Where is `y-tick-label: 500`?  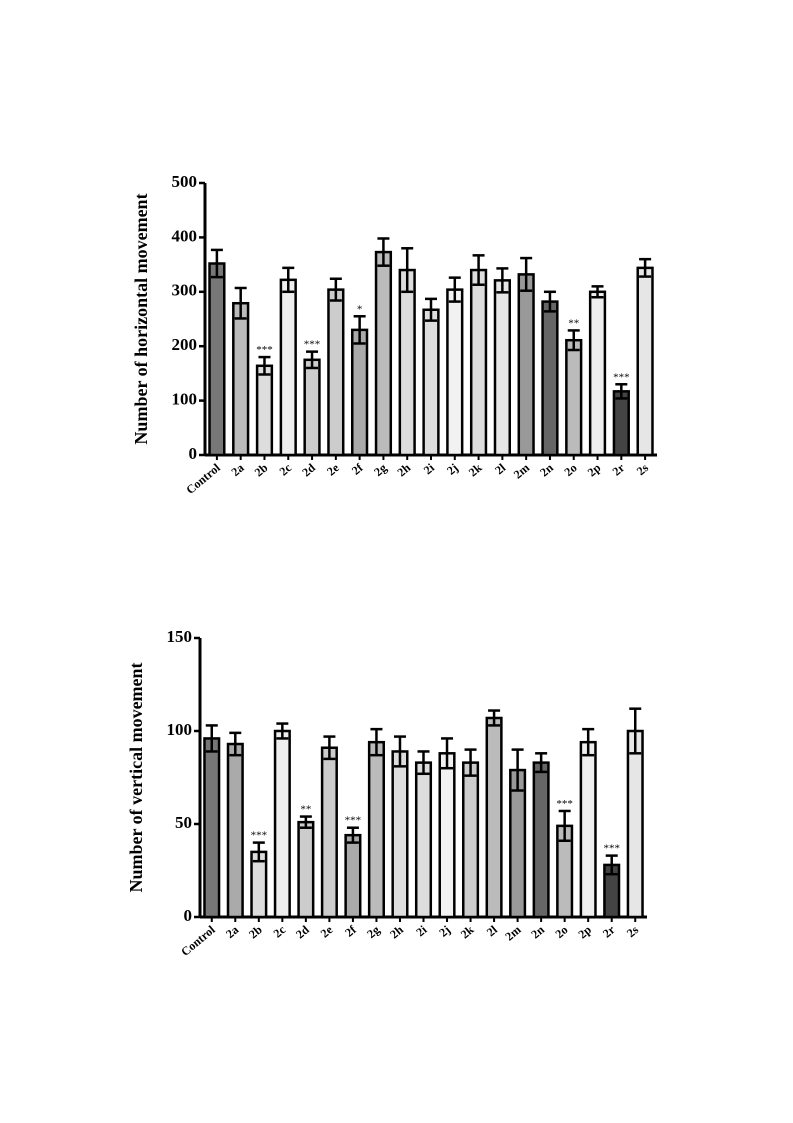 y-tick-label: 500 is located at coordinates (185, 181).